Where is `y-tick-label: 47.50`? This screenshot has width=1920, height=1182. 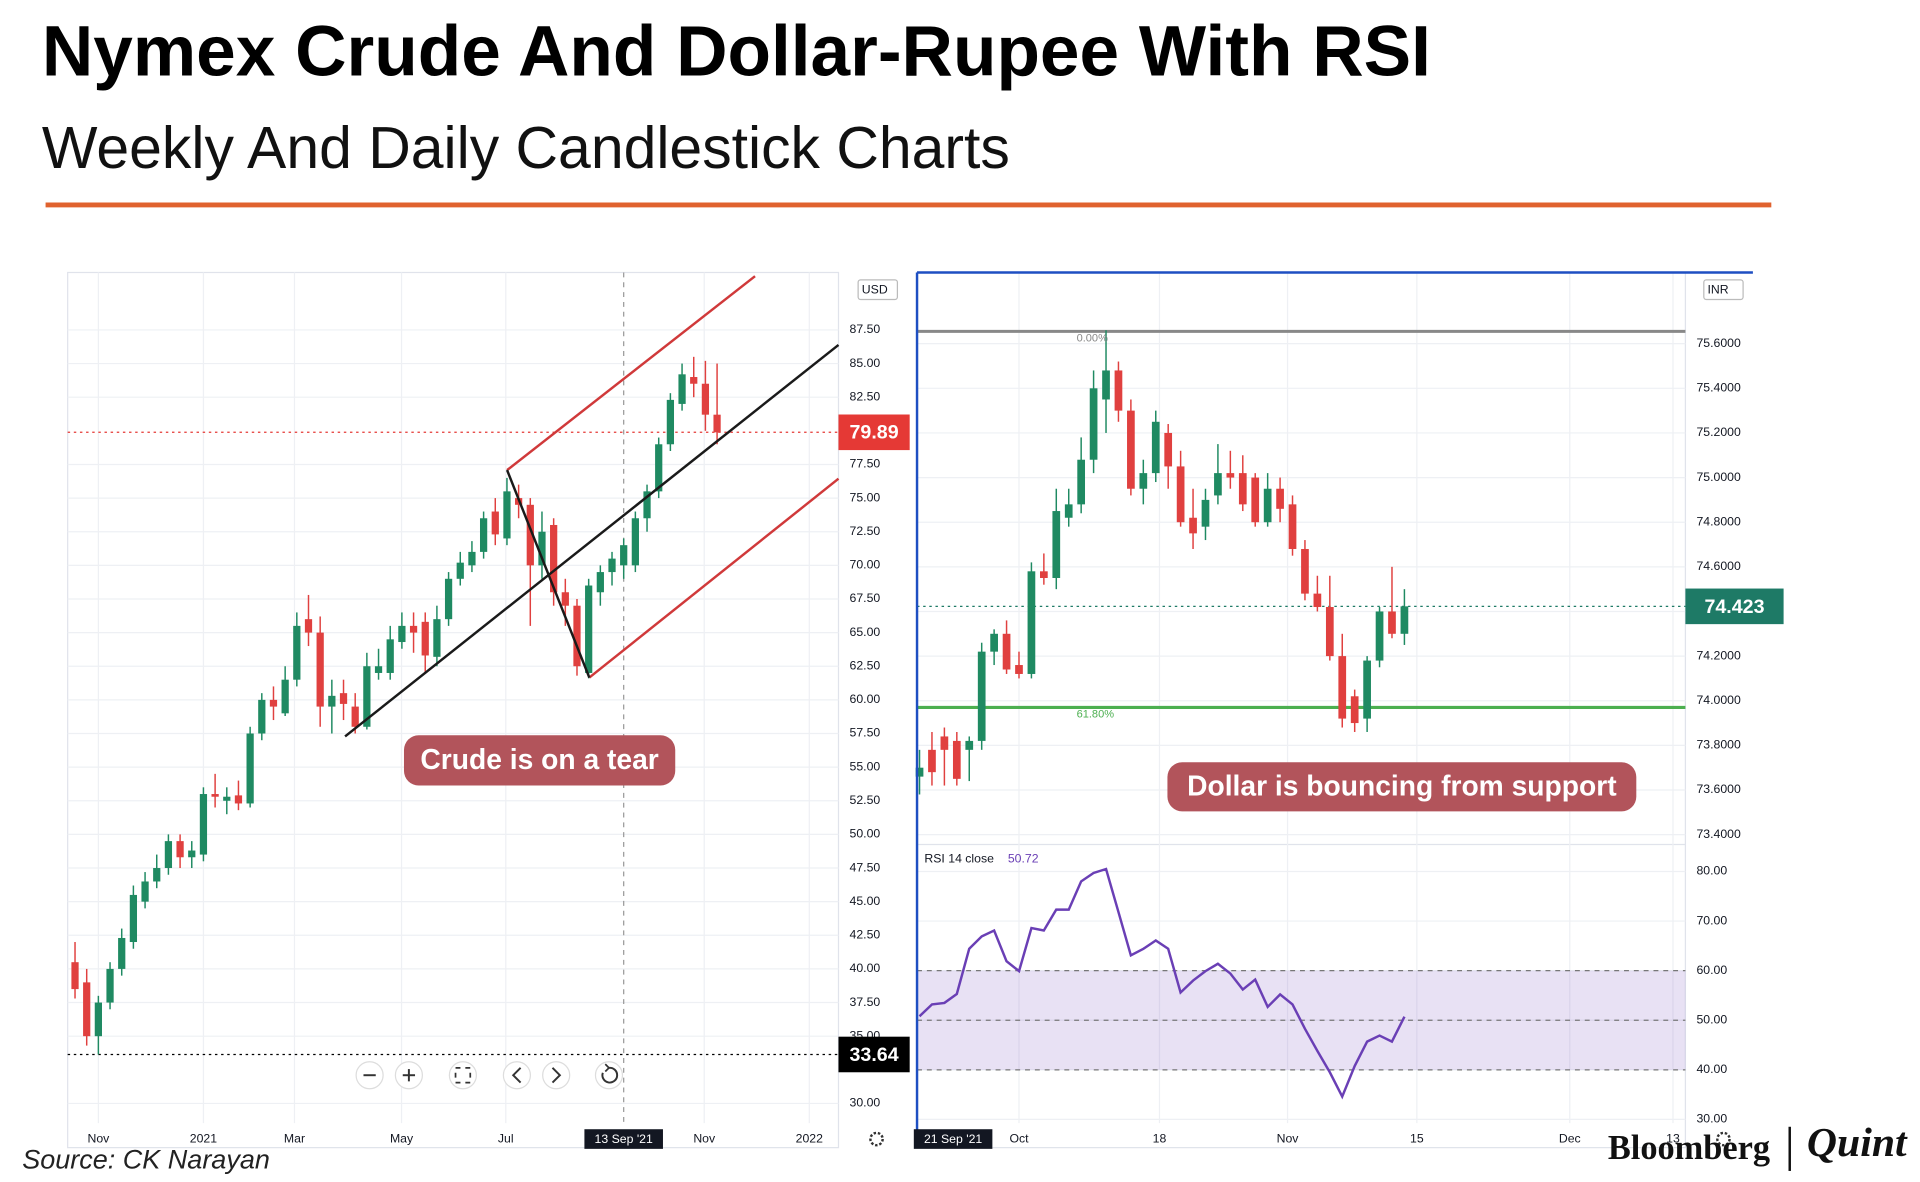 y-tick-label: 47.50 is located at coordinates (865, 867).